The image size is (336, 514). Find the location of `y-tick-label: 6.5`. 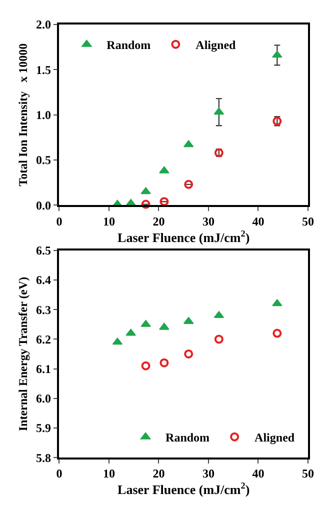

y-tick-label: 6.5 is located at coordinates (44, 251).